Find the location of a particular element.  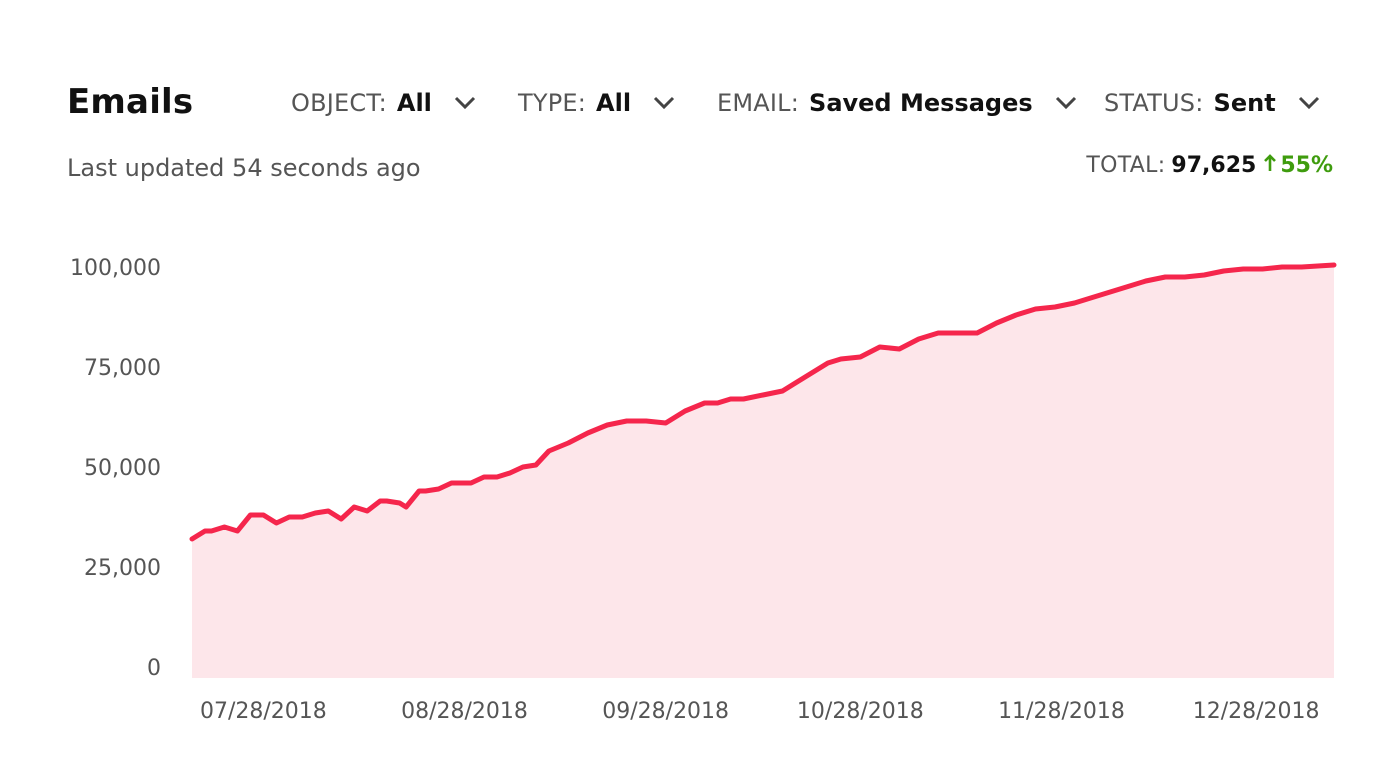

email-filter-label: EMAIL: is located at coordinates (758, 103).